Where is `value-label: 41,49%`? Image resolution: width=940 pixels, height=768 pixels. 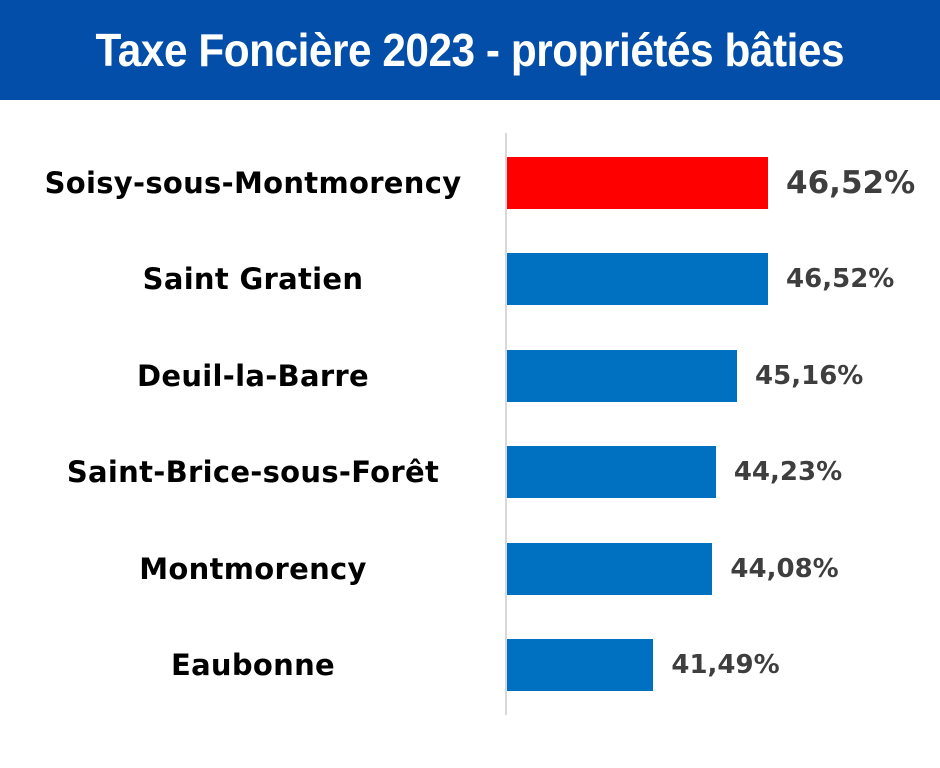 value-label: 41,49% is located at coordinates (725, 665).